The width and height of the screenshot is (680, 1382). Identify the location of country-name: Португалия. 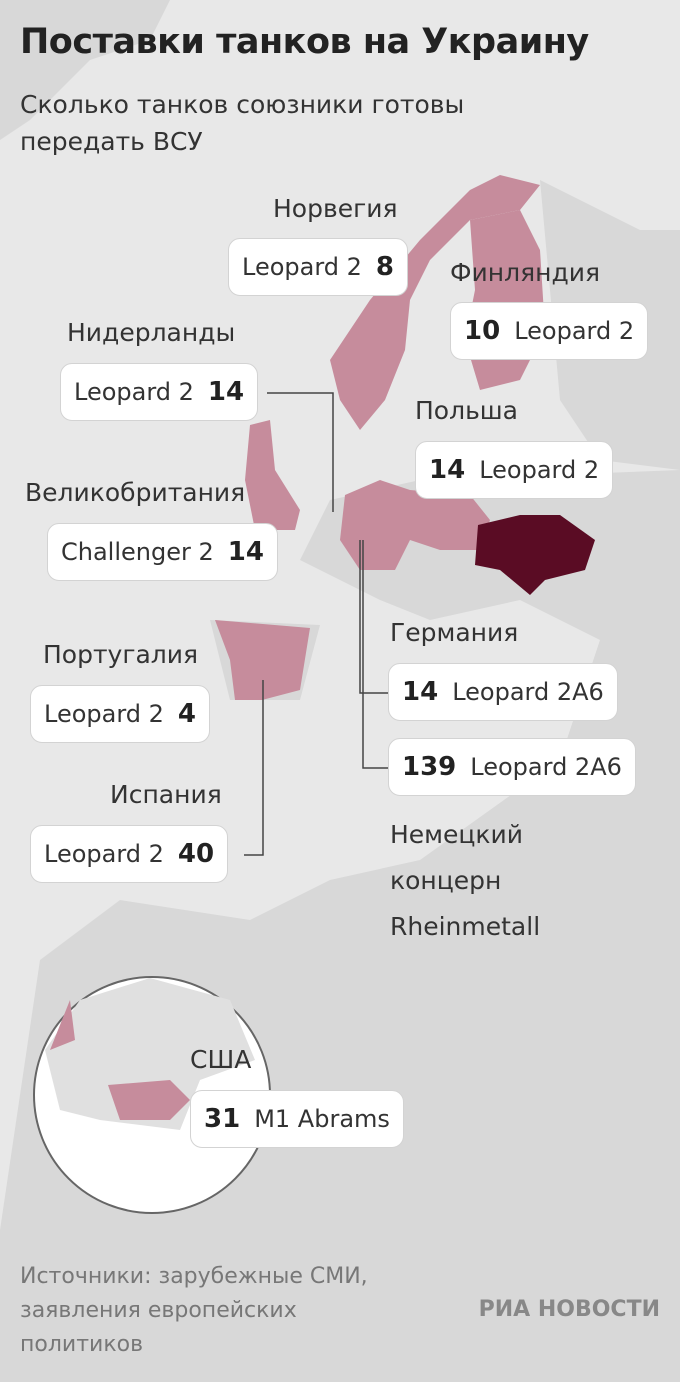
(121, 654).